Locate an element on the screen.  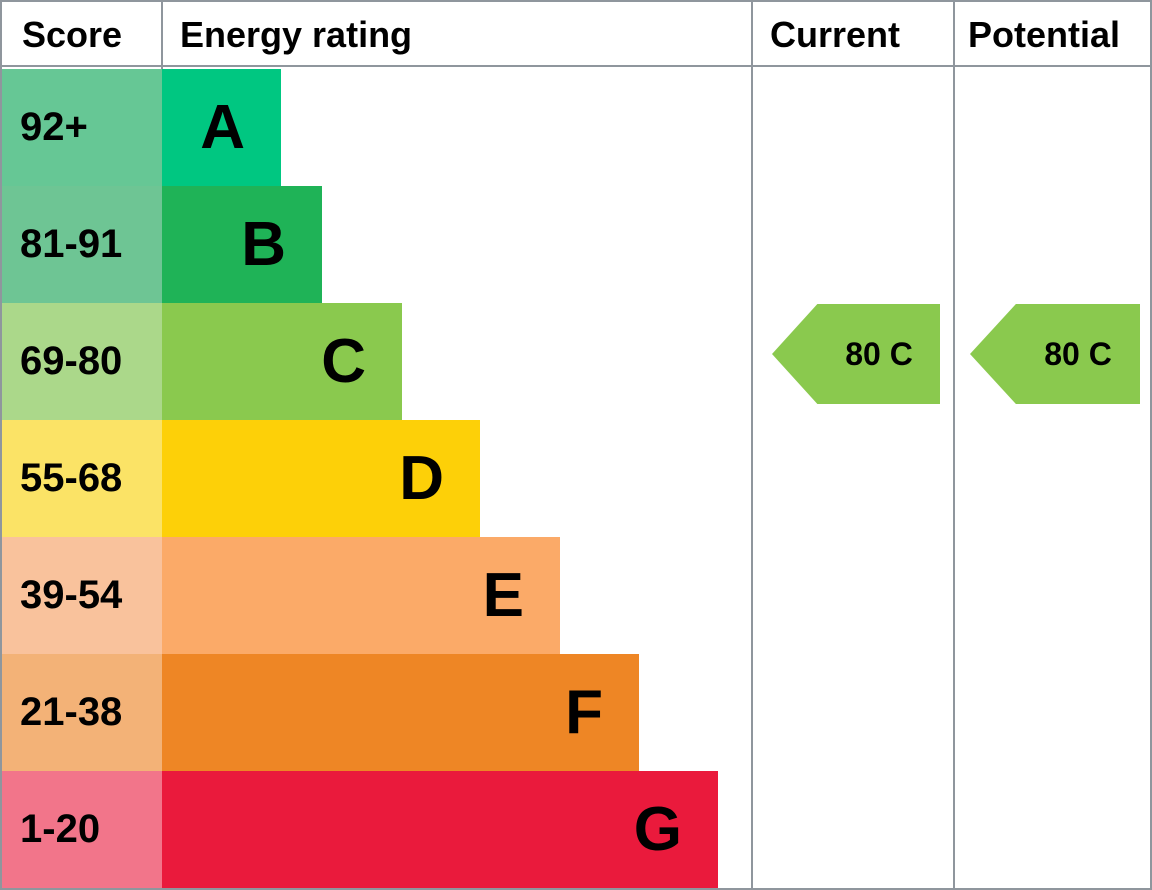
current-rating-arrow: 80 C is located at coordinates (856, 354).